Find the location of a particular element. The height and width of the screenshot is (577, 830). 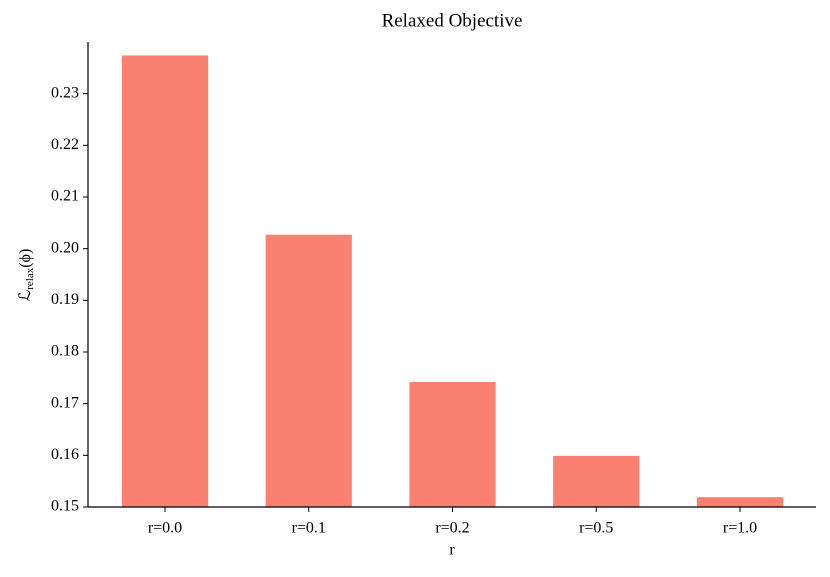

x-tick-label: r=0.2 is located at coordinates (452, 528).